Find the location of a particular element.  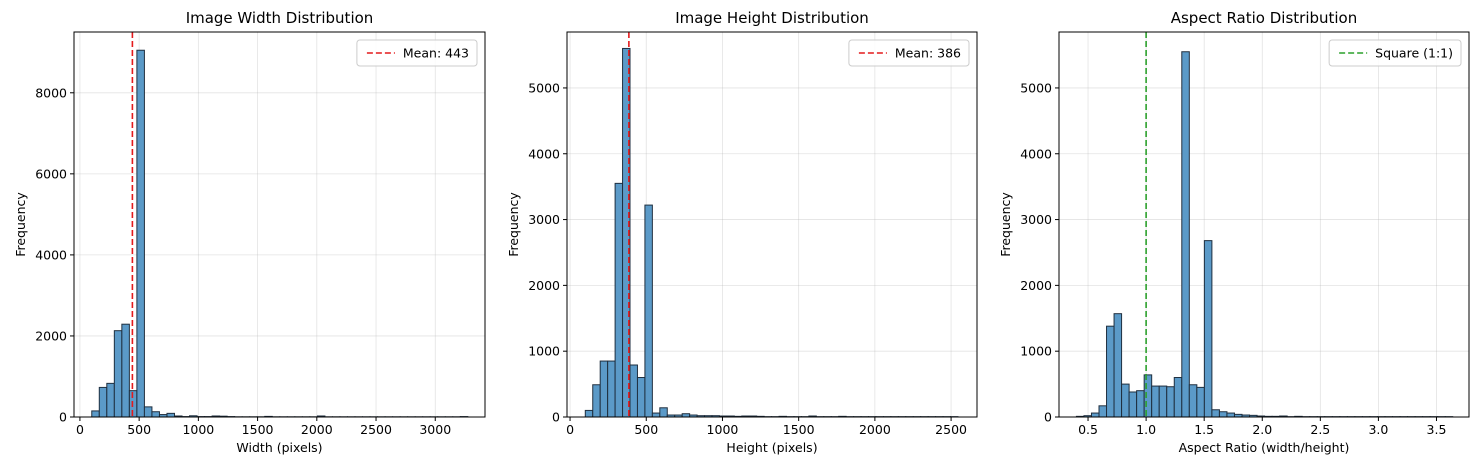

x-tick-label: 3000 is located at coordinates (435, 429).